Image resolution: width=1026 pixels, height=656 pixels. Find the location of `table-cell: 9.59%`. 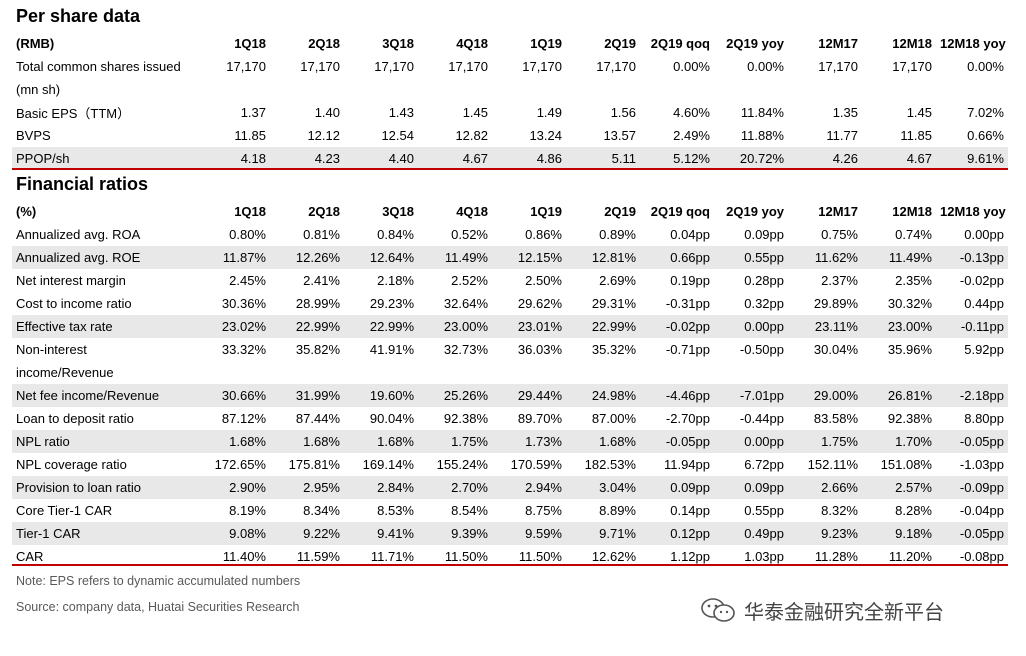

table-cell: 9.59% is located at coordinates (529, 533).